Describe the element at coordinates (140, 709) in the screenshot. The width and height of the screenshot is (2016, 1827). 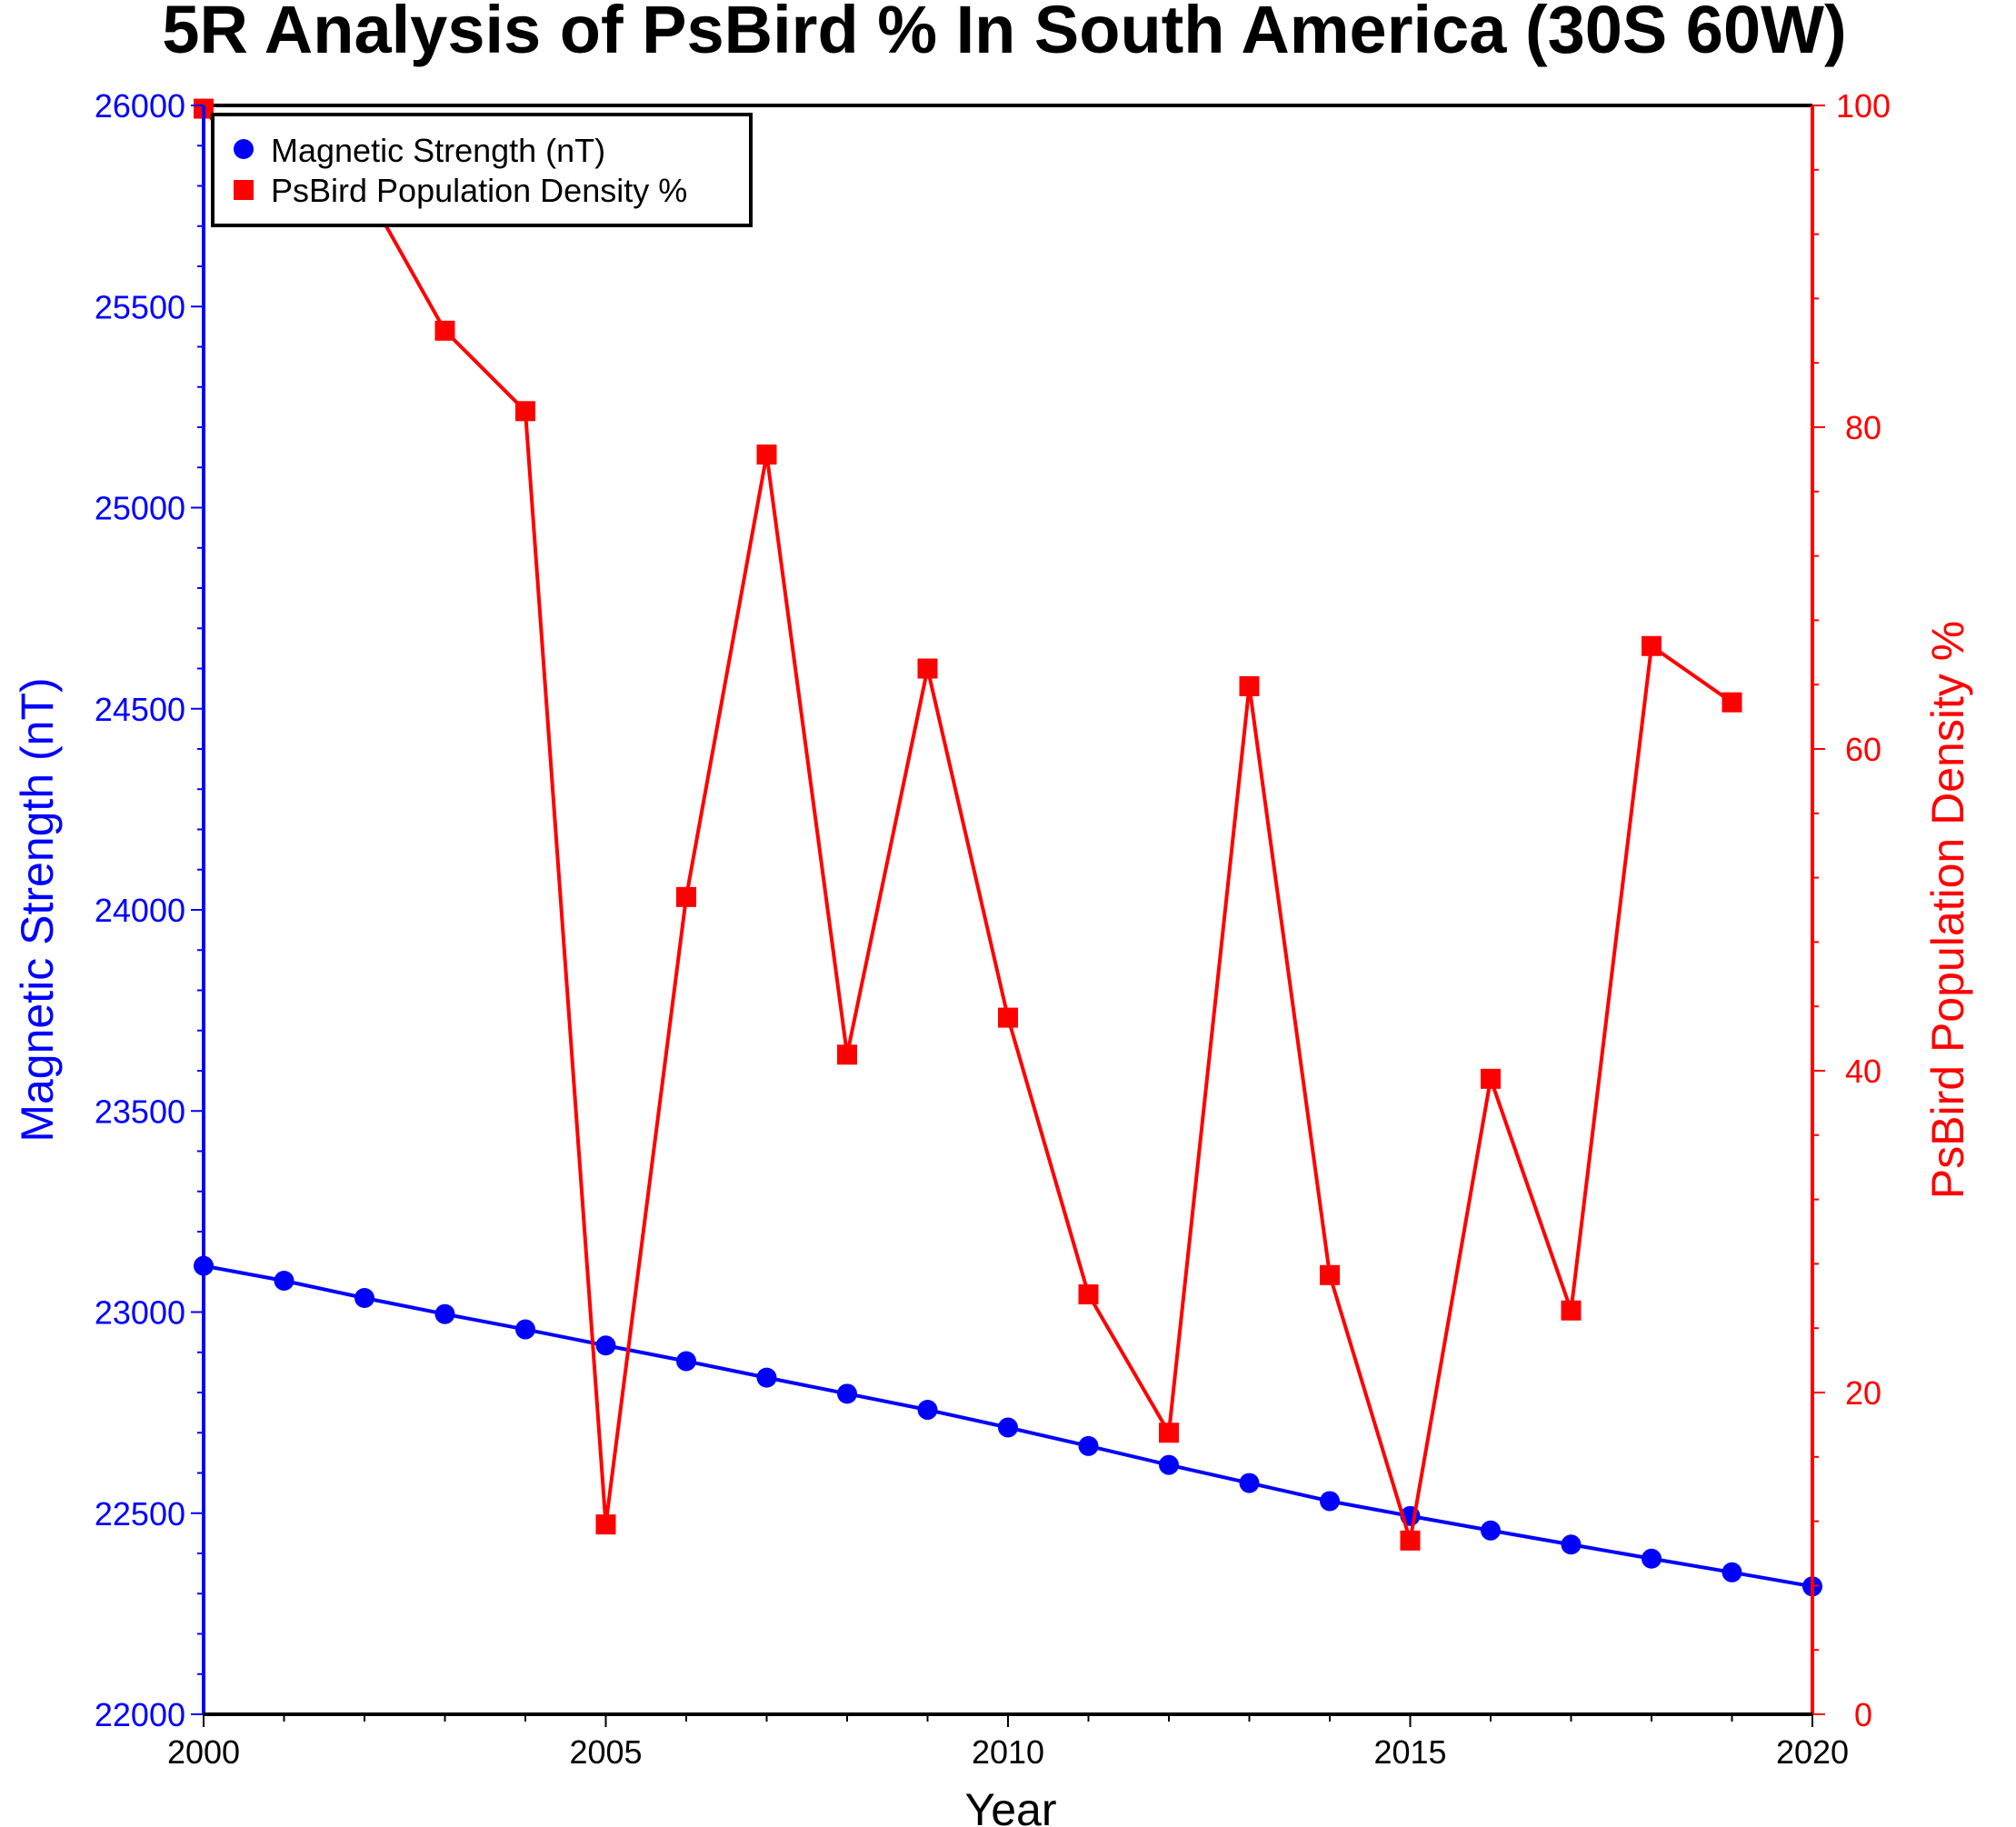
I see `left-tick-label: 24500` at that location.